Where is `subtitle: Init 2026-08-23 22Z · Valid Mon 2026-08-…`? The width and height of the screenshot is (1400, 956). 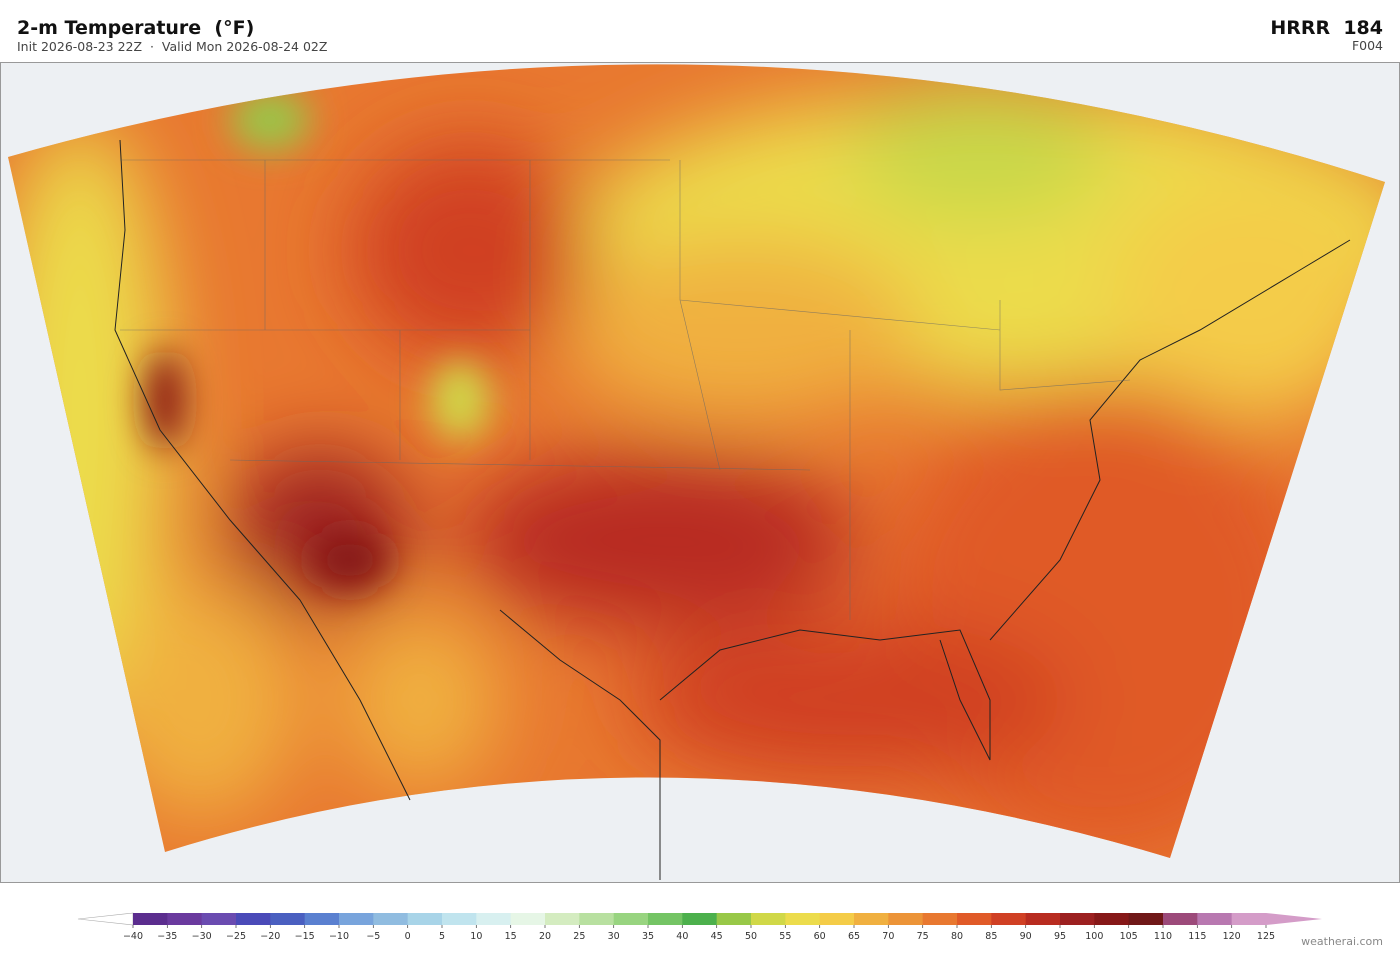 subtitle: Init 2026-08-23 22Z · Valid Mon 2026-08-… is located at coordinates (172, 46).